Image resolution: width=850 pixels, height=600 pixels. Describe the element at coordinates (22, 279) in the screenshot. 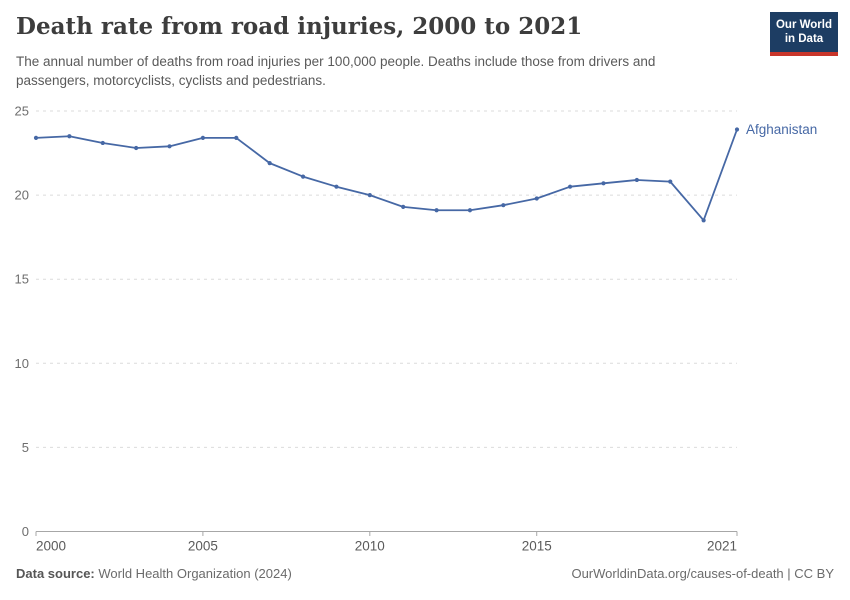

I see `y-tick-label: 15` at that location.